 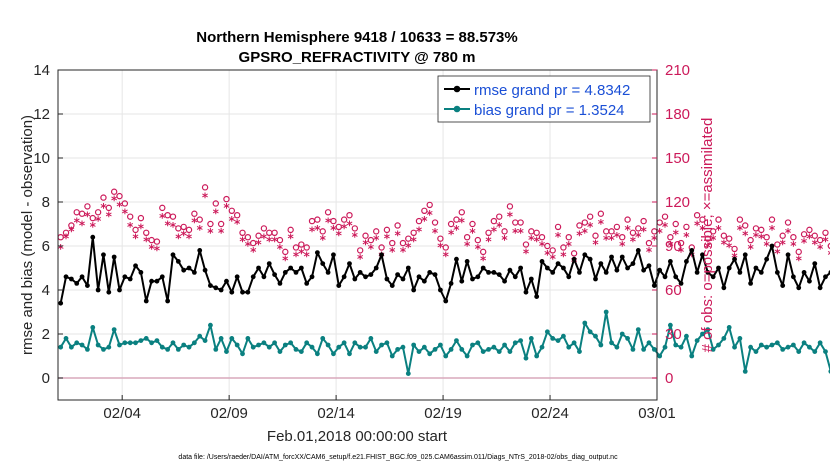 I want to click on x-tick-label: 02/09, so click(x=229, y=413).